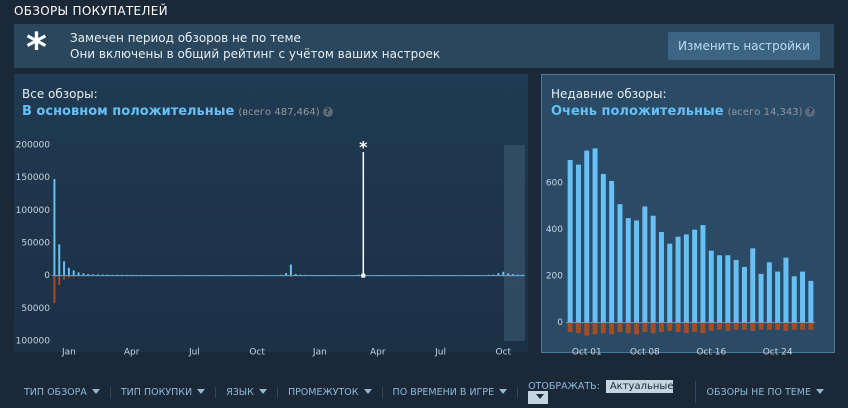  Describe the element at coordinates (132, 353) in the screenshot. I see `x-tick-label: Apr` at that location.